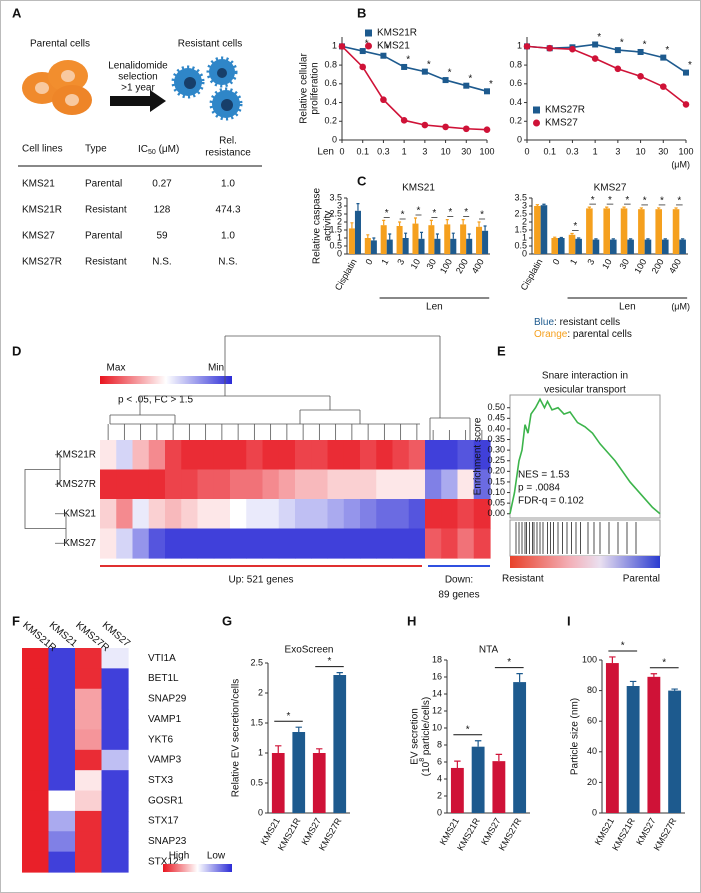 The width and height of the screenshot is (701, 893). I want to click on chart-title: KMS21, so click(418, 188).